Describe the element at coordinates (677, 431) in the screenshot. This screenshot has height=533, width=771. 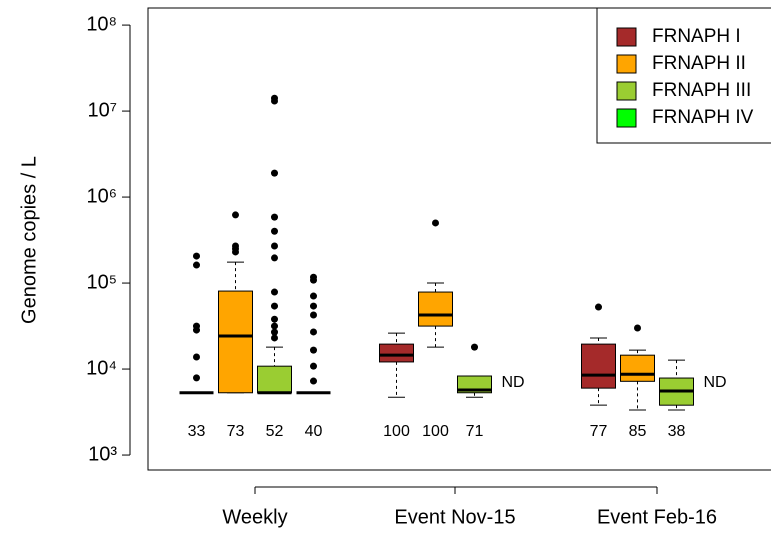
I see `sample-count: 38` at that location.